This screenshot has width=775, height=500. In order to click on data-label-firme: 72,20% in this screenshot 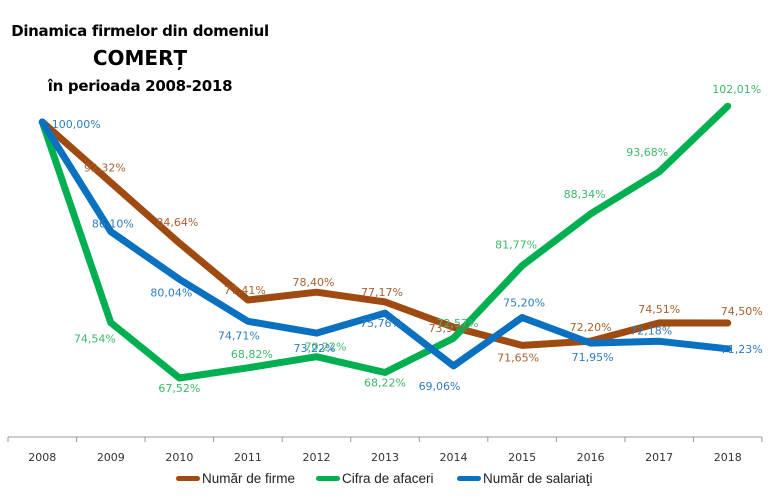, I will do `click(591, 327)`.